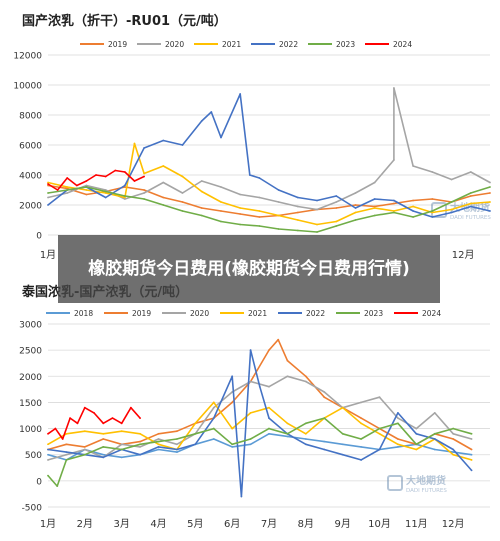 The width and height of the screenshot is (500, 541). Describe the element at coordinates (85, 524) in the screenshot. I see `x-tick-label: 2月` at that location.